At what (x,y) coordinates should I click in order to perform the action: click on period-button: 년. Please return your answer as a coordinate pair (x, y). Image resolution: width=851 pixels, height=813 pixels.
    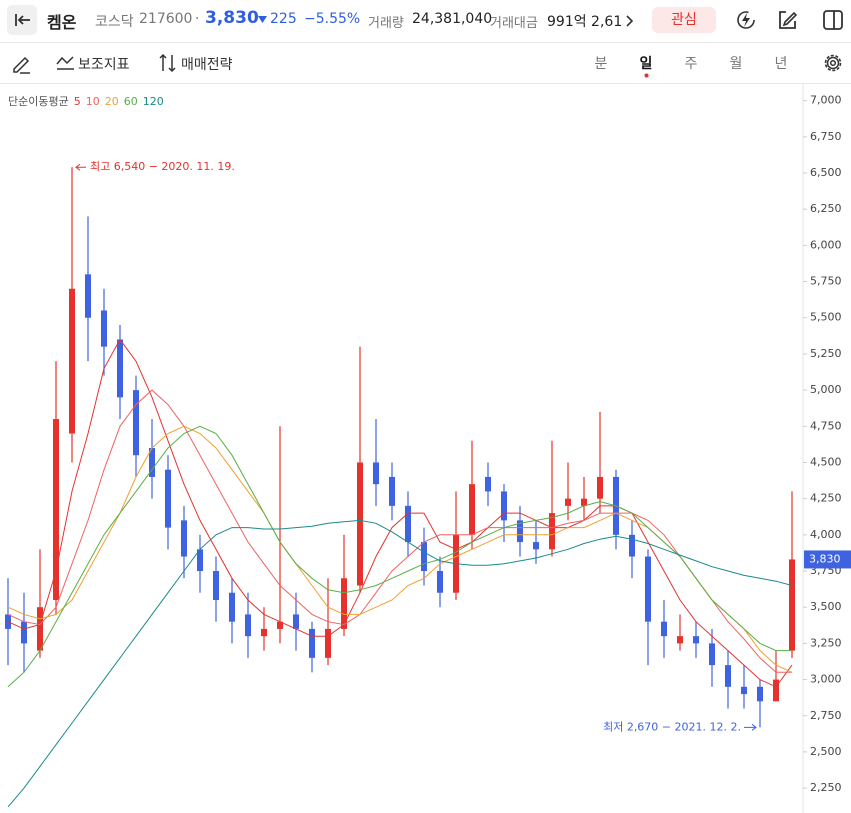
    Looking at the image, I should click on (781, 64).